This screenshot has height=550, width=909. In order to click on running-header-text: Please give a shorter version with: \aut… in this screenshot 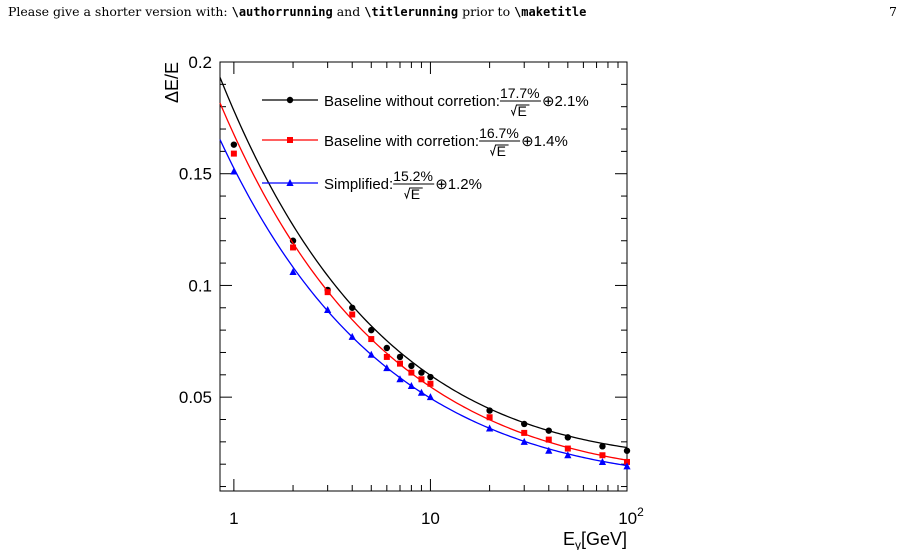, I will do `click(297, 11)`.